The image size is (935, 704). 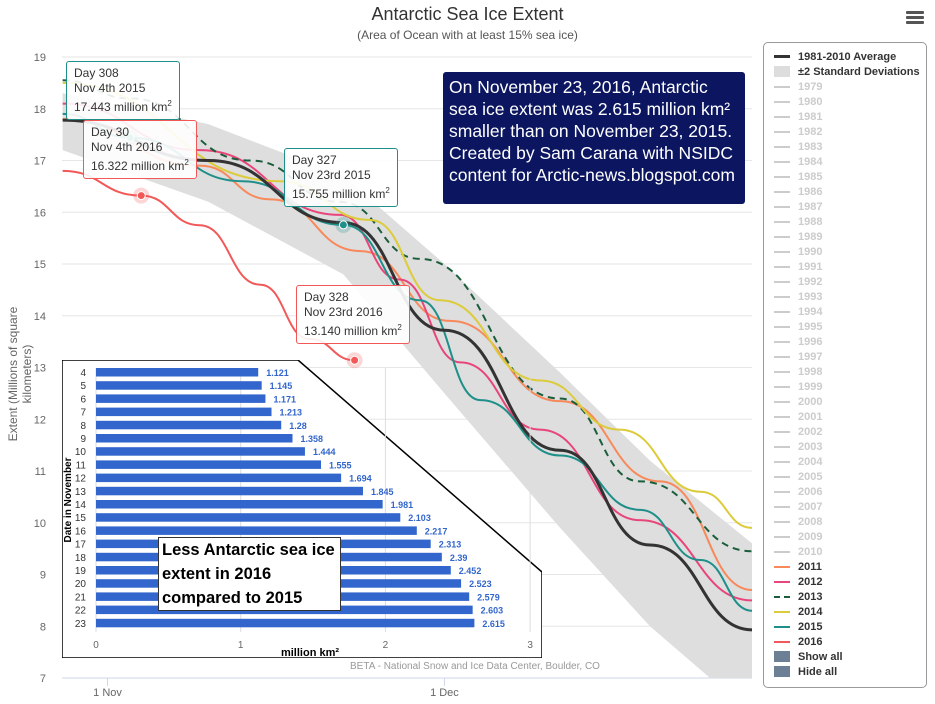 What do you see at coordinates (810, 161) in the screenshot?
I see `legend-label: 1984` at bounding box center [810, 161].